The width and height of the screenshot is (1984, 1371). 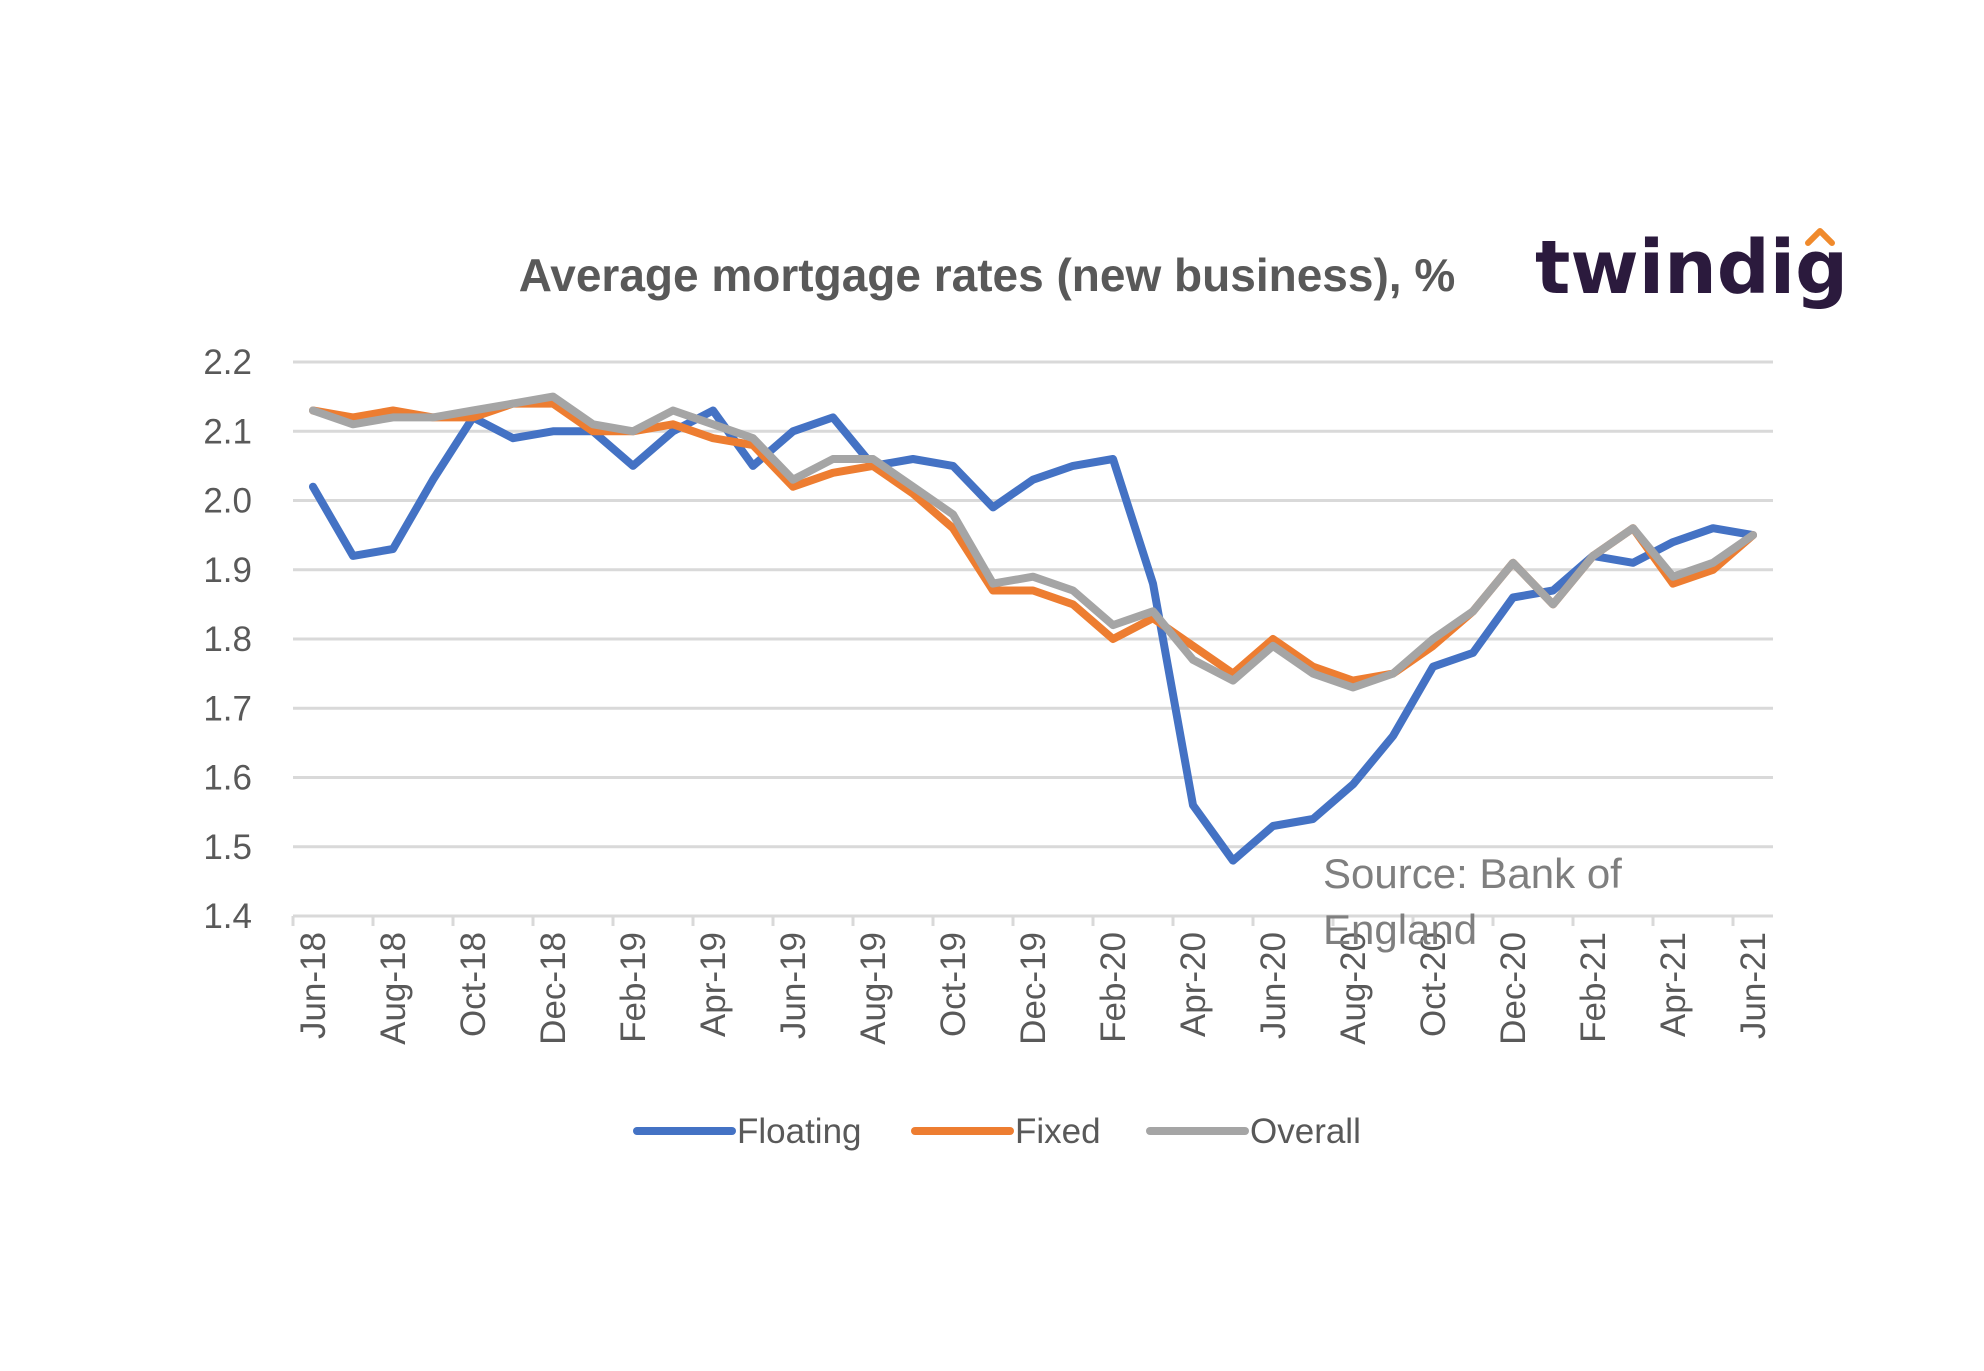 What do you see at coordinates (553, 988) in the screenshot?
I see `x-tick-label: Dec-18` at bounding box center [553, 988].